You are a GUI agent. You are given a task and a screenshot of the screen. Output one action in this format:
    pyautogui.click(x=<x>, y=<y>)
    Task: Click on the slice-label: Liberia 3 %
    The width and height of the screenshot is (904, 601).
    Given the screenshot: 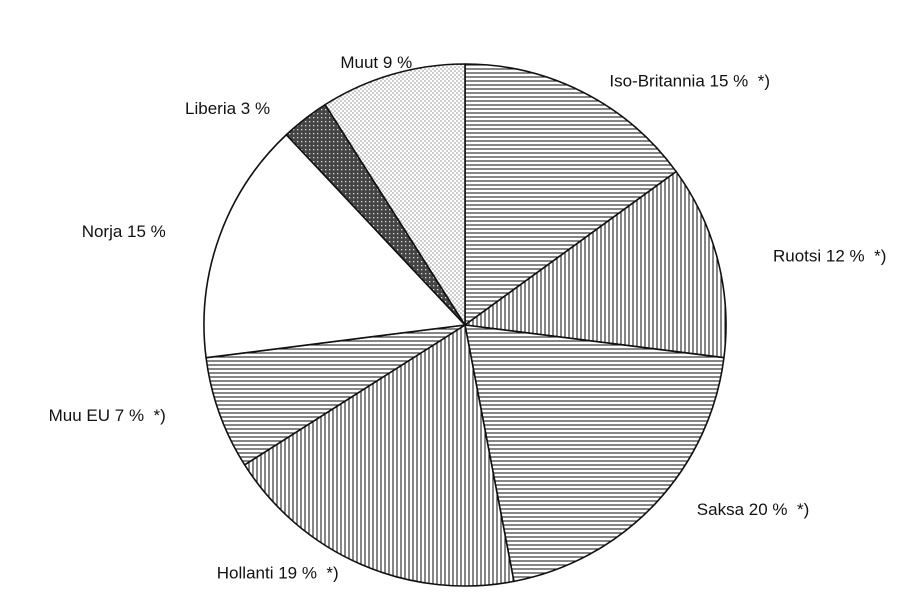 What is the action you would take?
    pyautogui.click(x=227, y=109)
    